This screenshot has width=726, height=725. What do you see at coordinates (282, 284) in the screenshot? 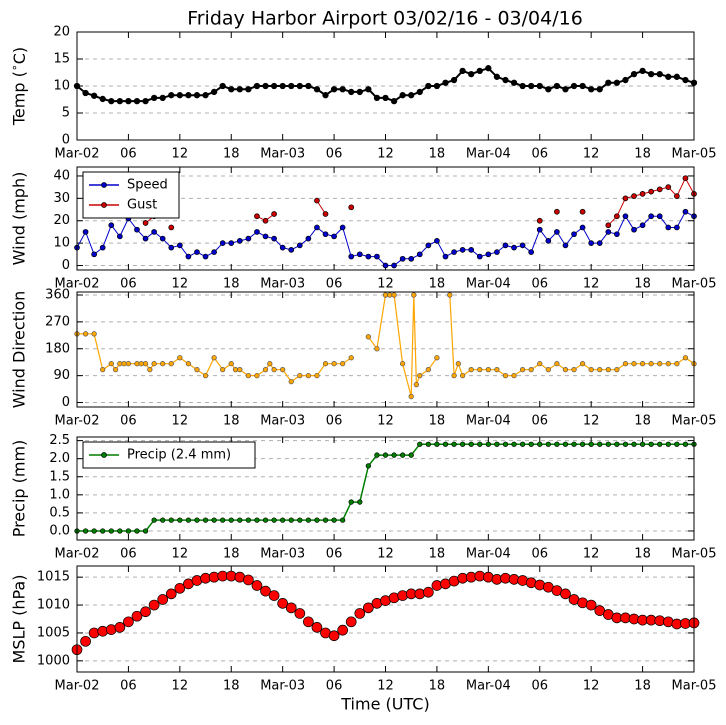
I see `x-tick-label: Mar-03` at bounding box center [282, 284].